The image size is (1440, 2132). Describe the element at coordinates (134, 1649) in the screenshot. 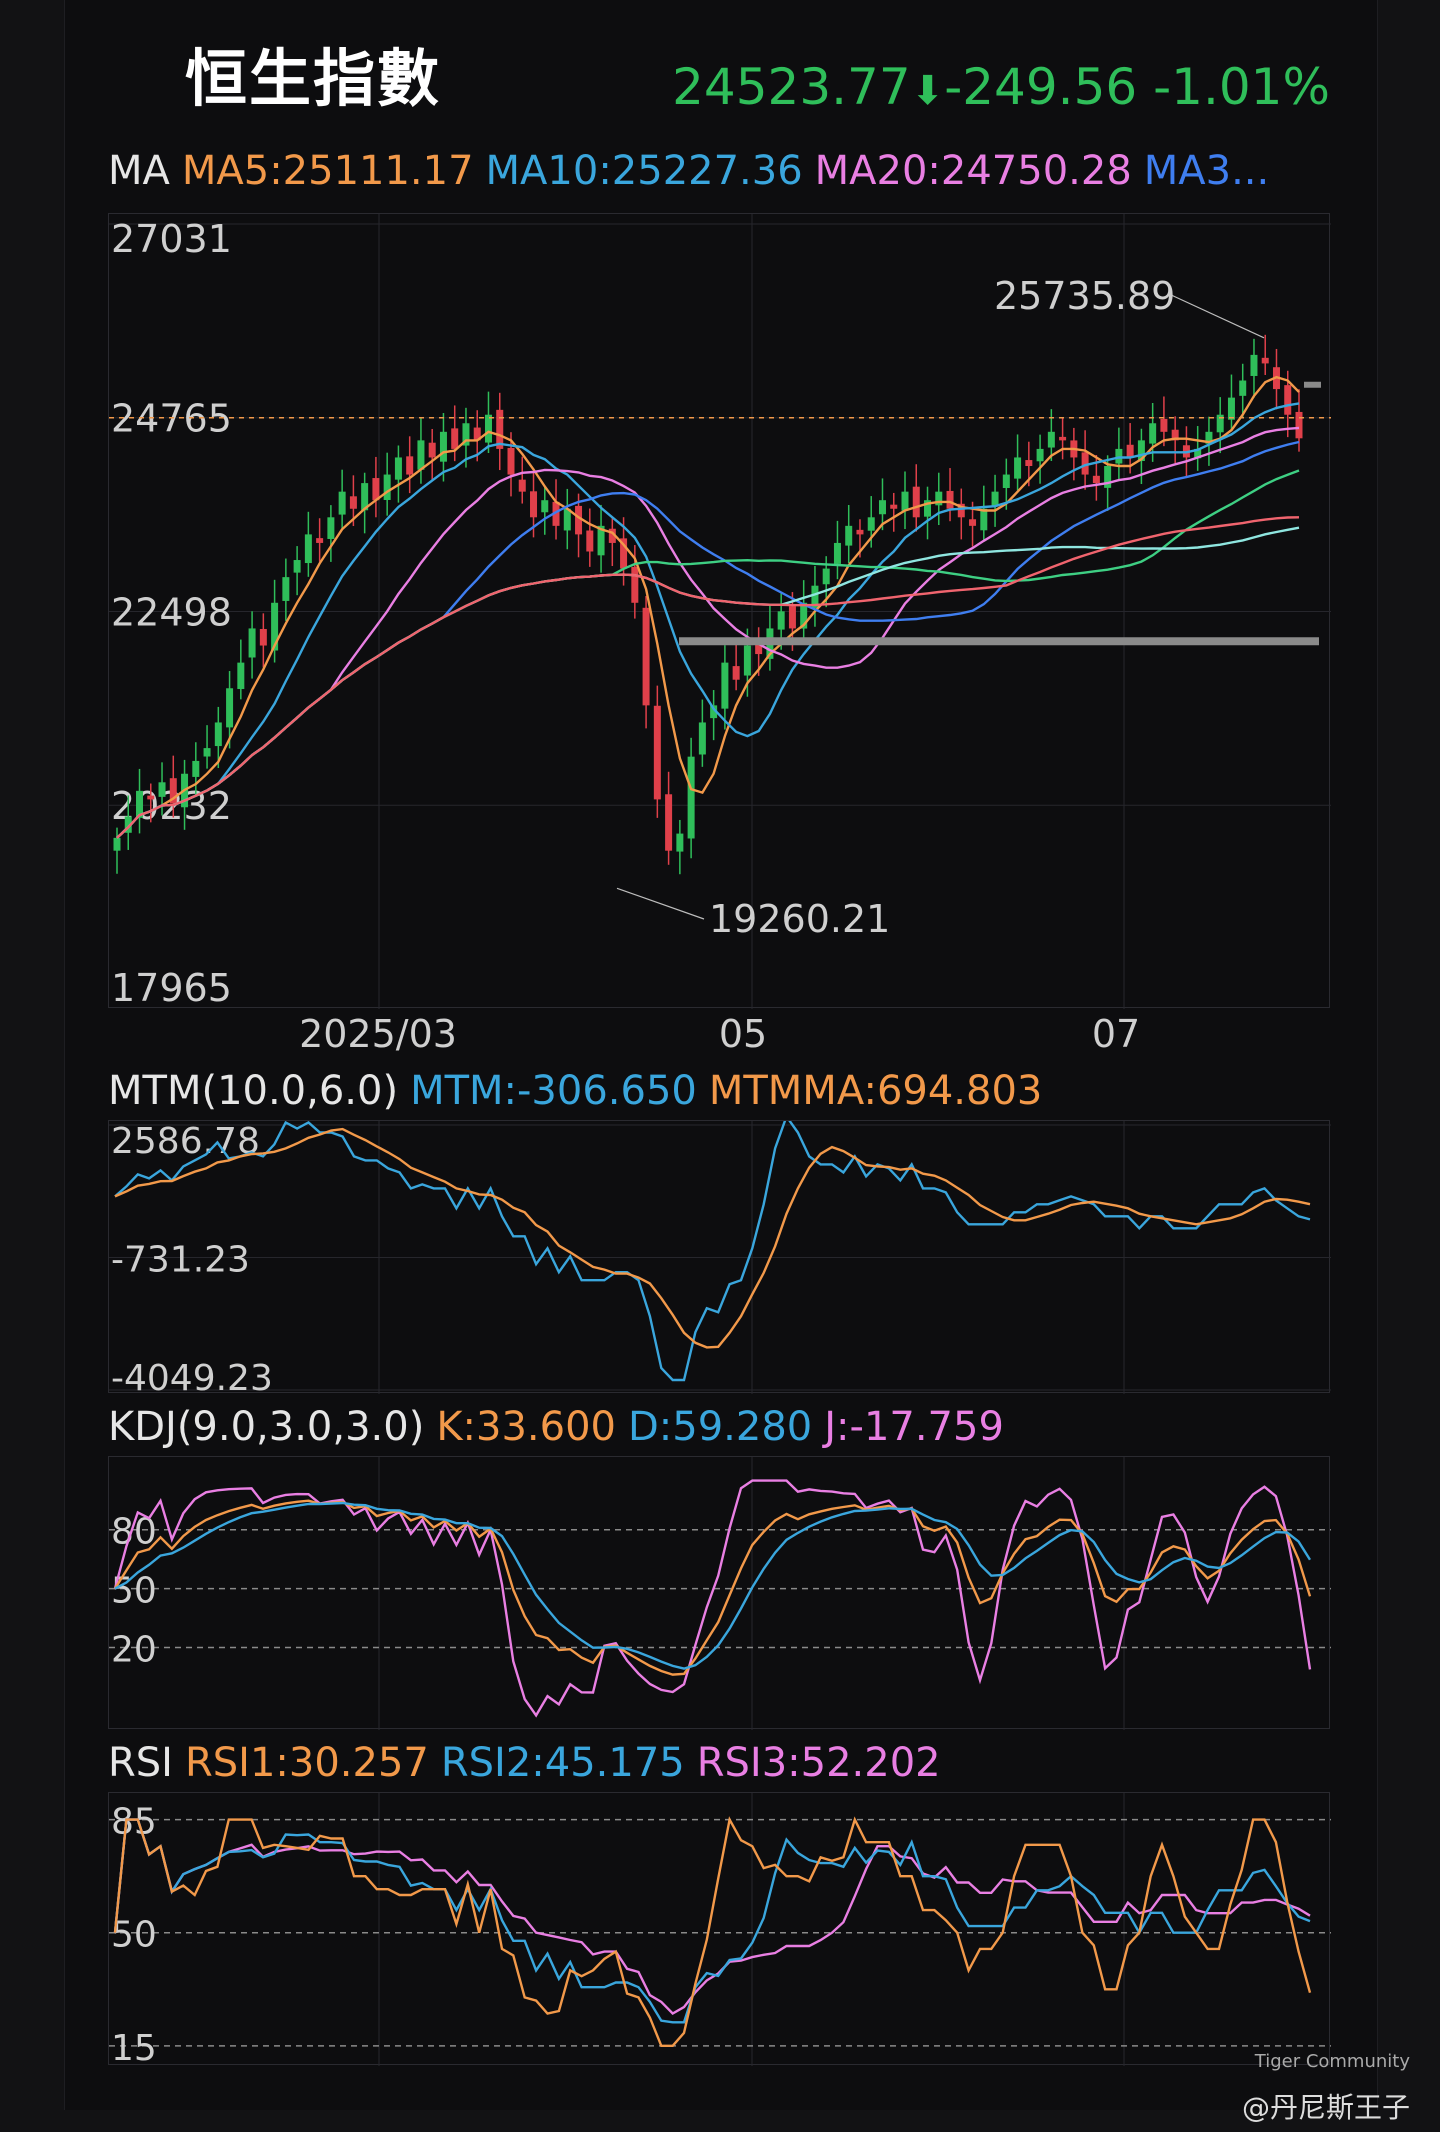

I see `y-tick-label: 20` at that location.